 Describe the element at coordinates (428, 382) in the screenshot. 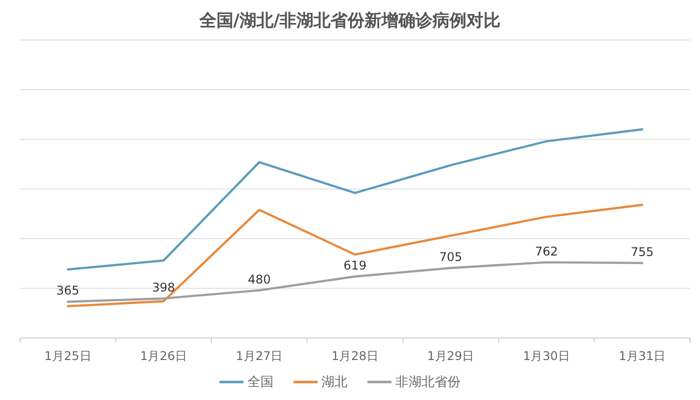

I see `legend-label: 非湖北省份` at that location.